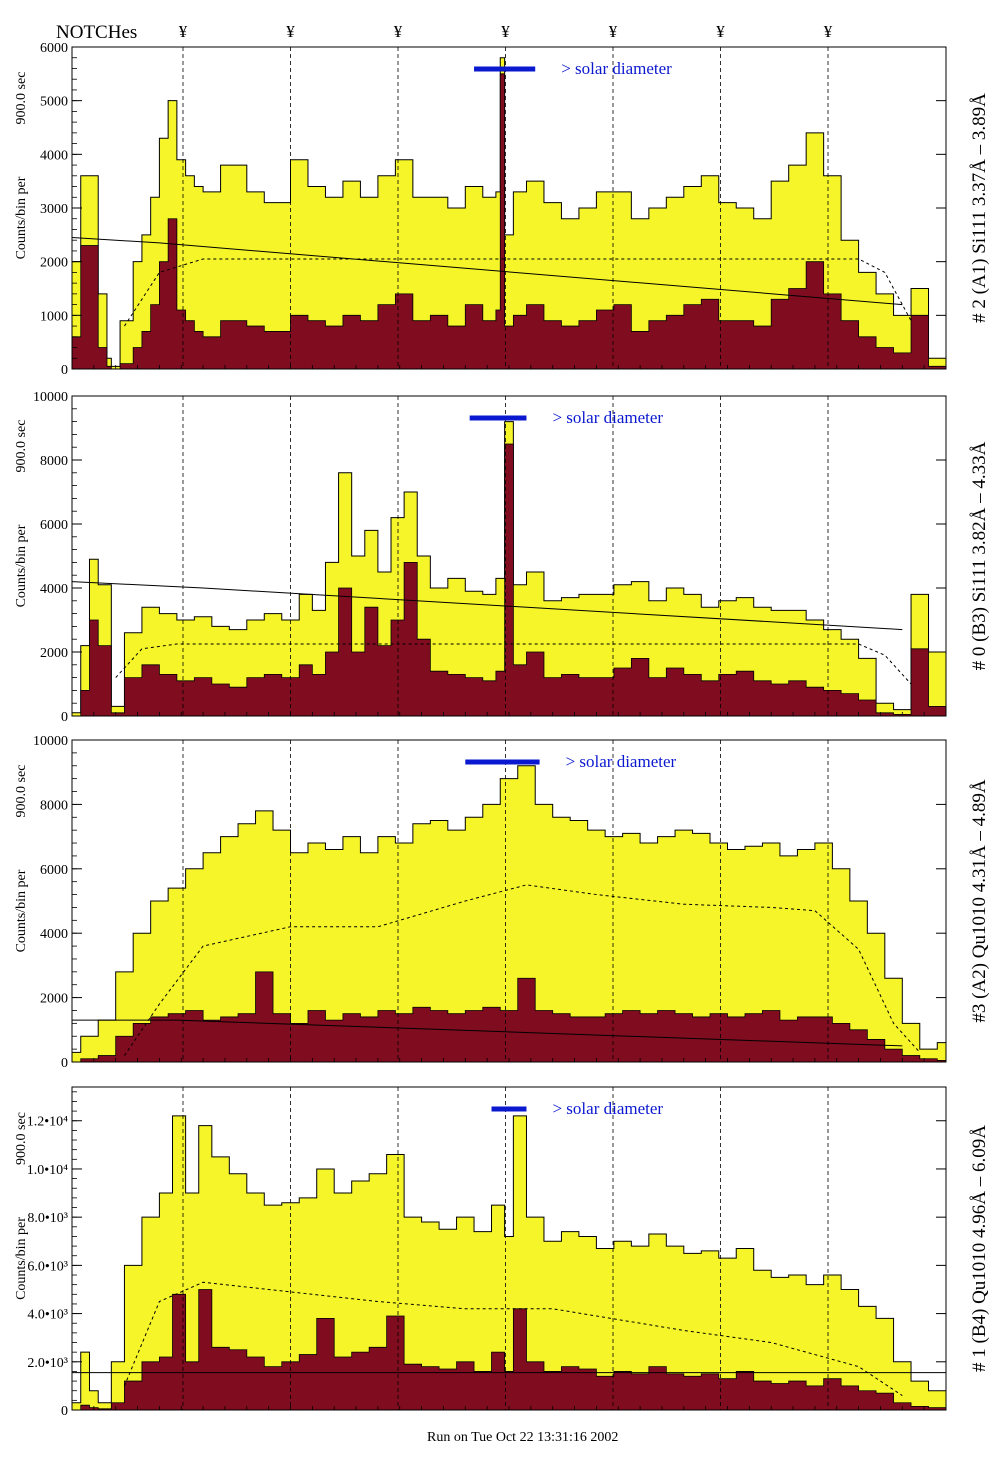  What do you see at coordinates (398, 31) in the screenshot?
I see `notch-marker-3: ¥` at bounding box center [398, 31].